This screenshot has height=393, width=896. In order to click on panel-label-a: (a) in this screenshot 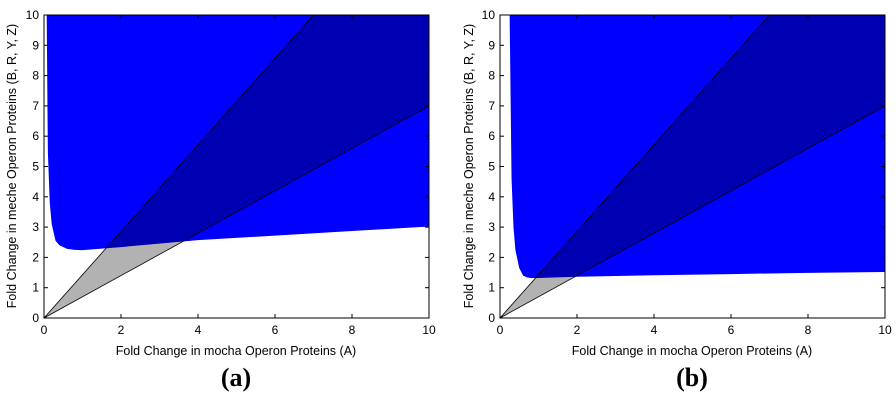, I will do `click(236, 377)`.